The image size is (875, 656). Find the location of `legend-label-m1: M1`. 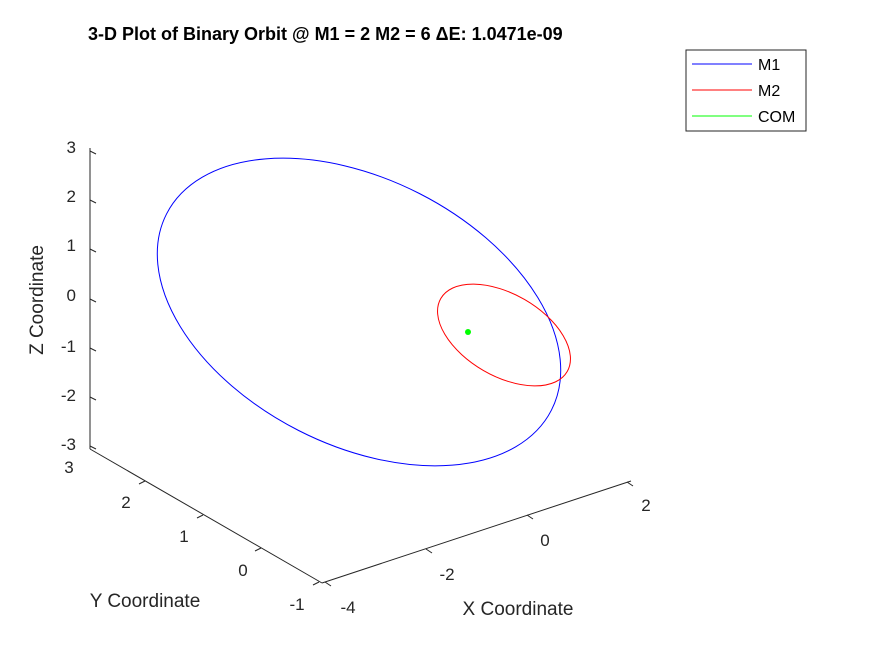

legend-label-m1: M1 is located at coordinates (769, 65).